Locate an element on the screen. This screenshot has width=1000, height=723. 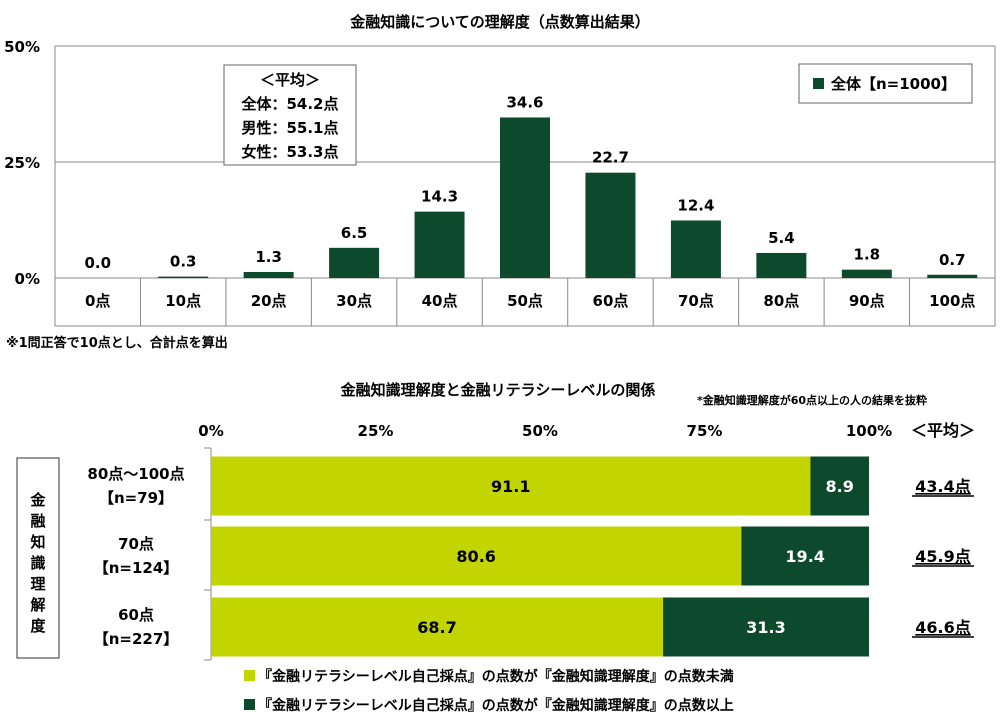
row-axis-label: 金融知識理解度 is located at coordinates (38, 558).